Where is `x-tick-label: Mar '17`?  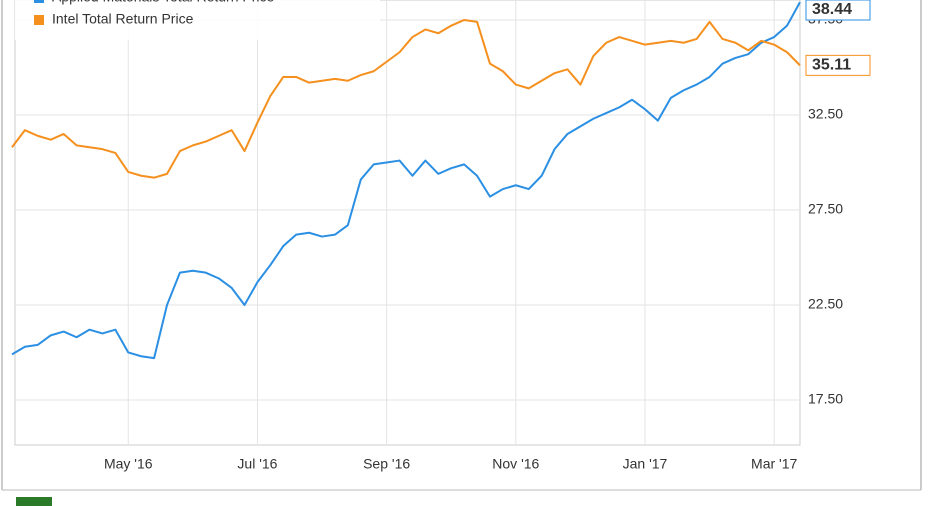 x-tick-label: Mar '17 is located at coordinates (774, 464).